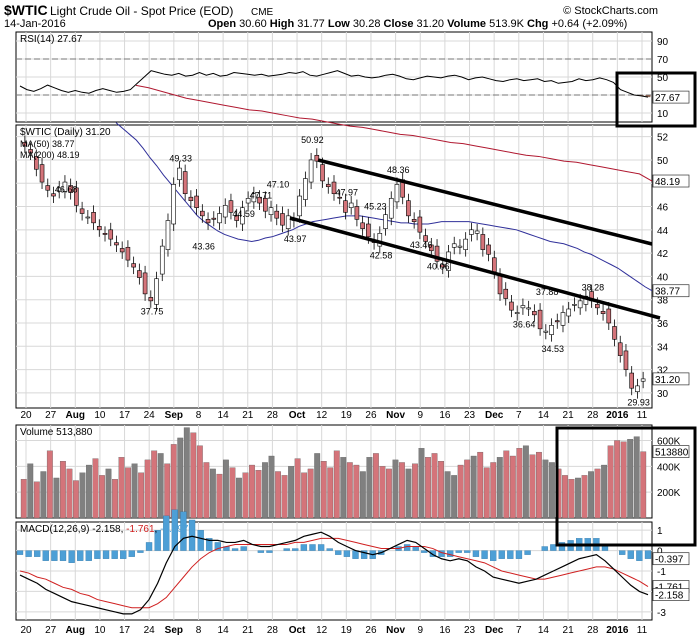 The height and width of the screenshot is (639, 700). What do you see at coordinates (50, 155) in the screenshot?
I see `ma200-legend: MA(200) 48.19` at bounding box center [50, 155].